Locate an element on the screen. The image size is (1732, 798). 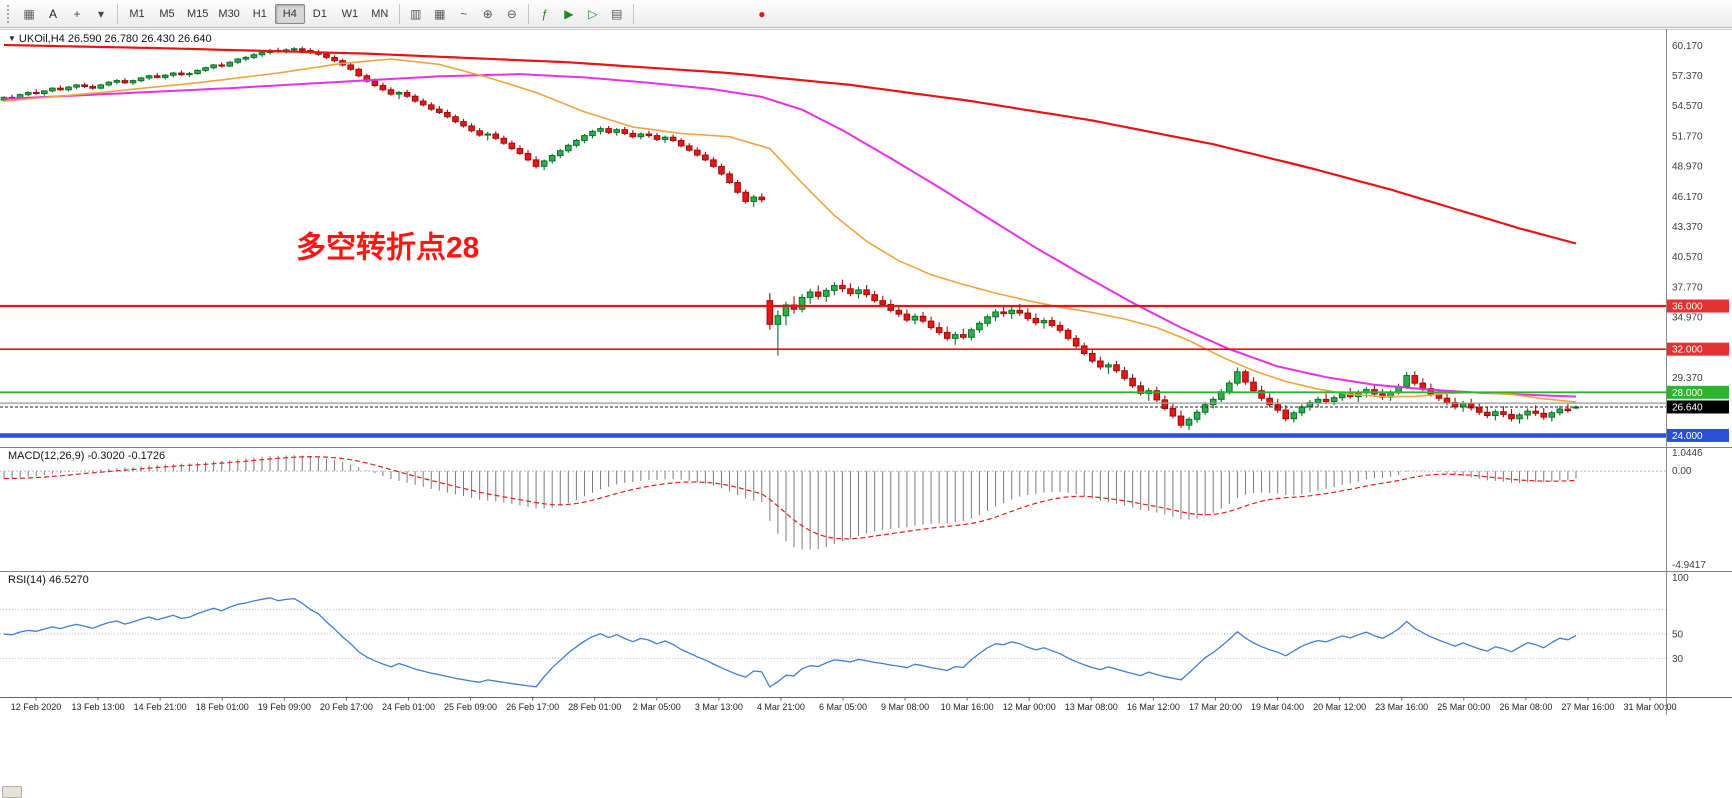
status-corner-widget is located at coordinates (12, 792).